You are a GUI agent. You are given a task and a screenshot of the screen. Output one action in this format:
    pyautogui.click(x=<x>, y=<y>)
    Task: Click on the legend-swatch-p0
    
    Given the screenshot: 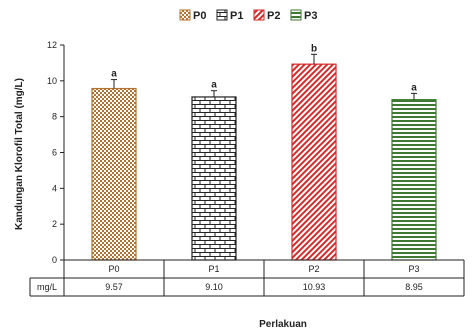 What is the action you would take?
    pyautogui.click(x=185, y=15)
    